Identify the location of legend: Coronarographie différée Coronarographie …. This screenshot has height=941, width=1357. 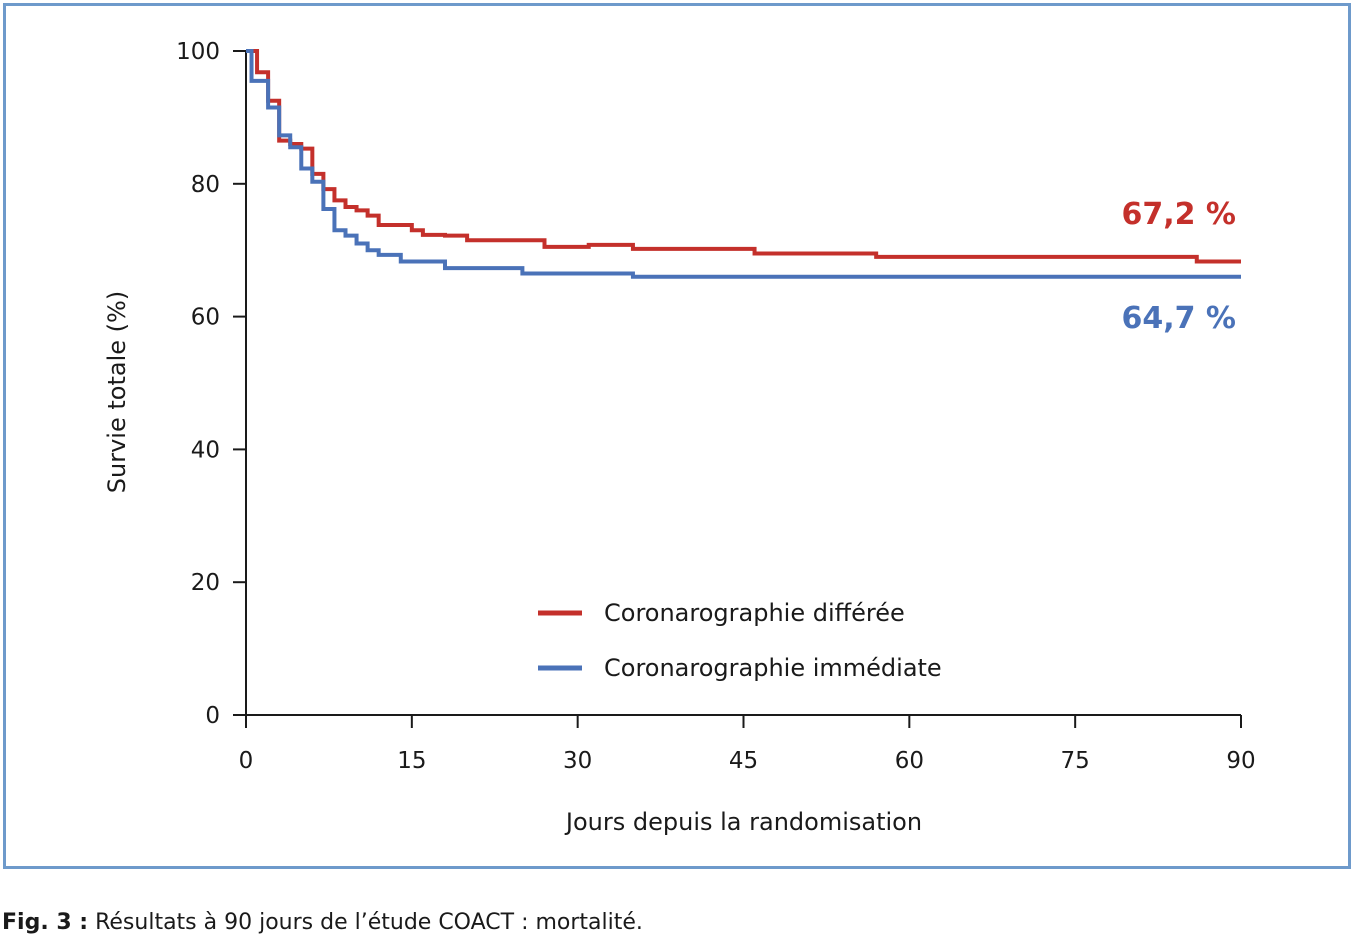
(740, 640).